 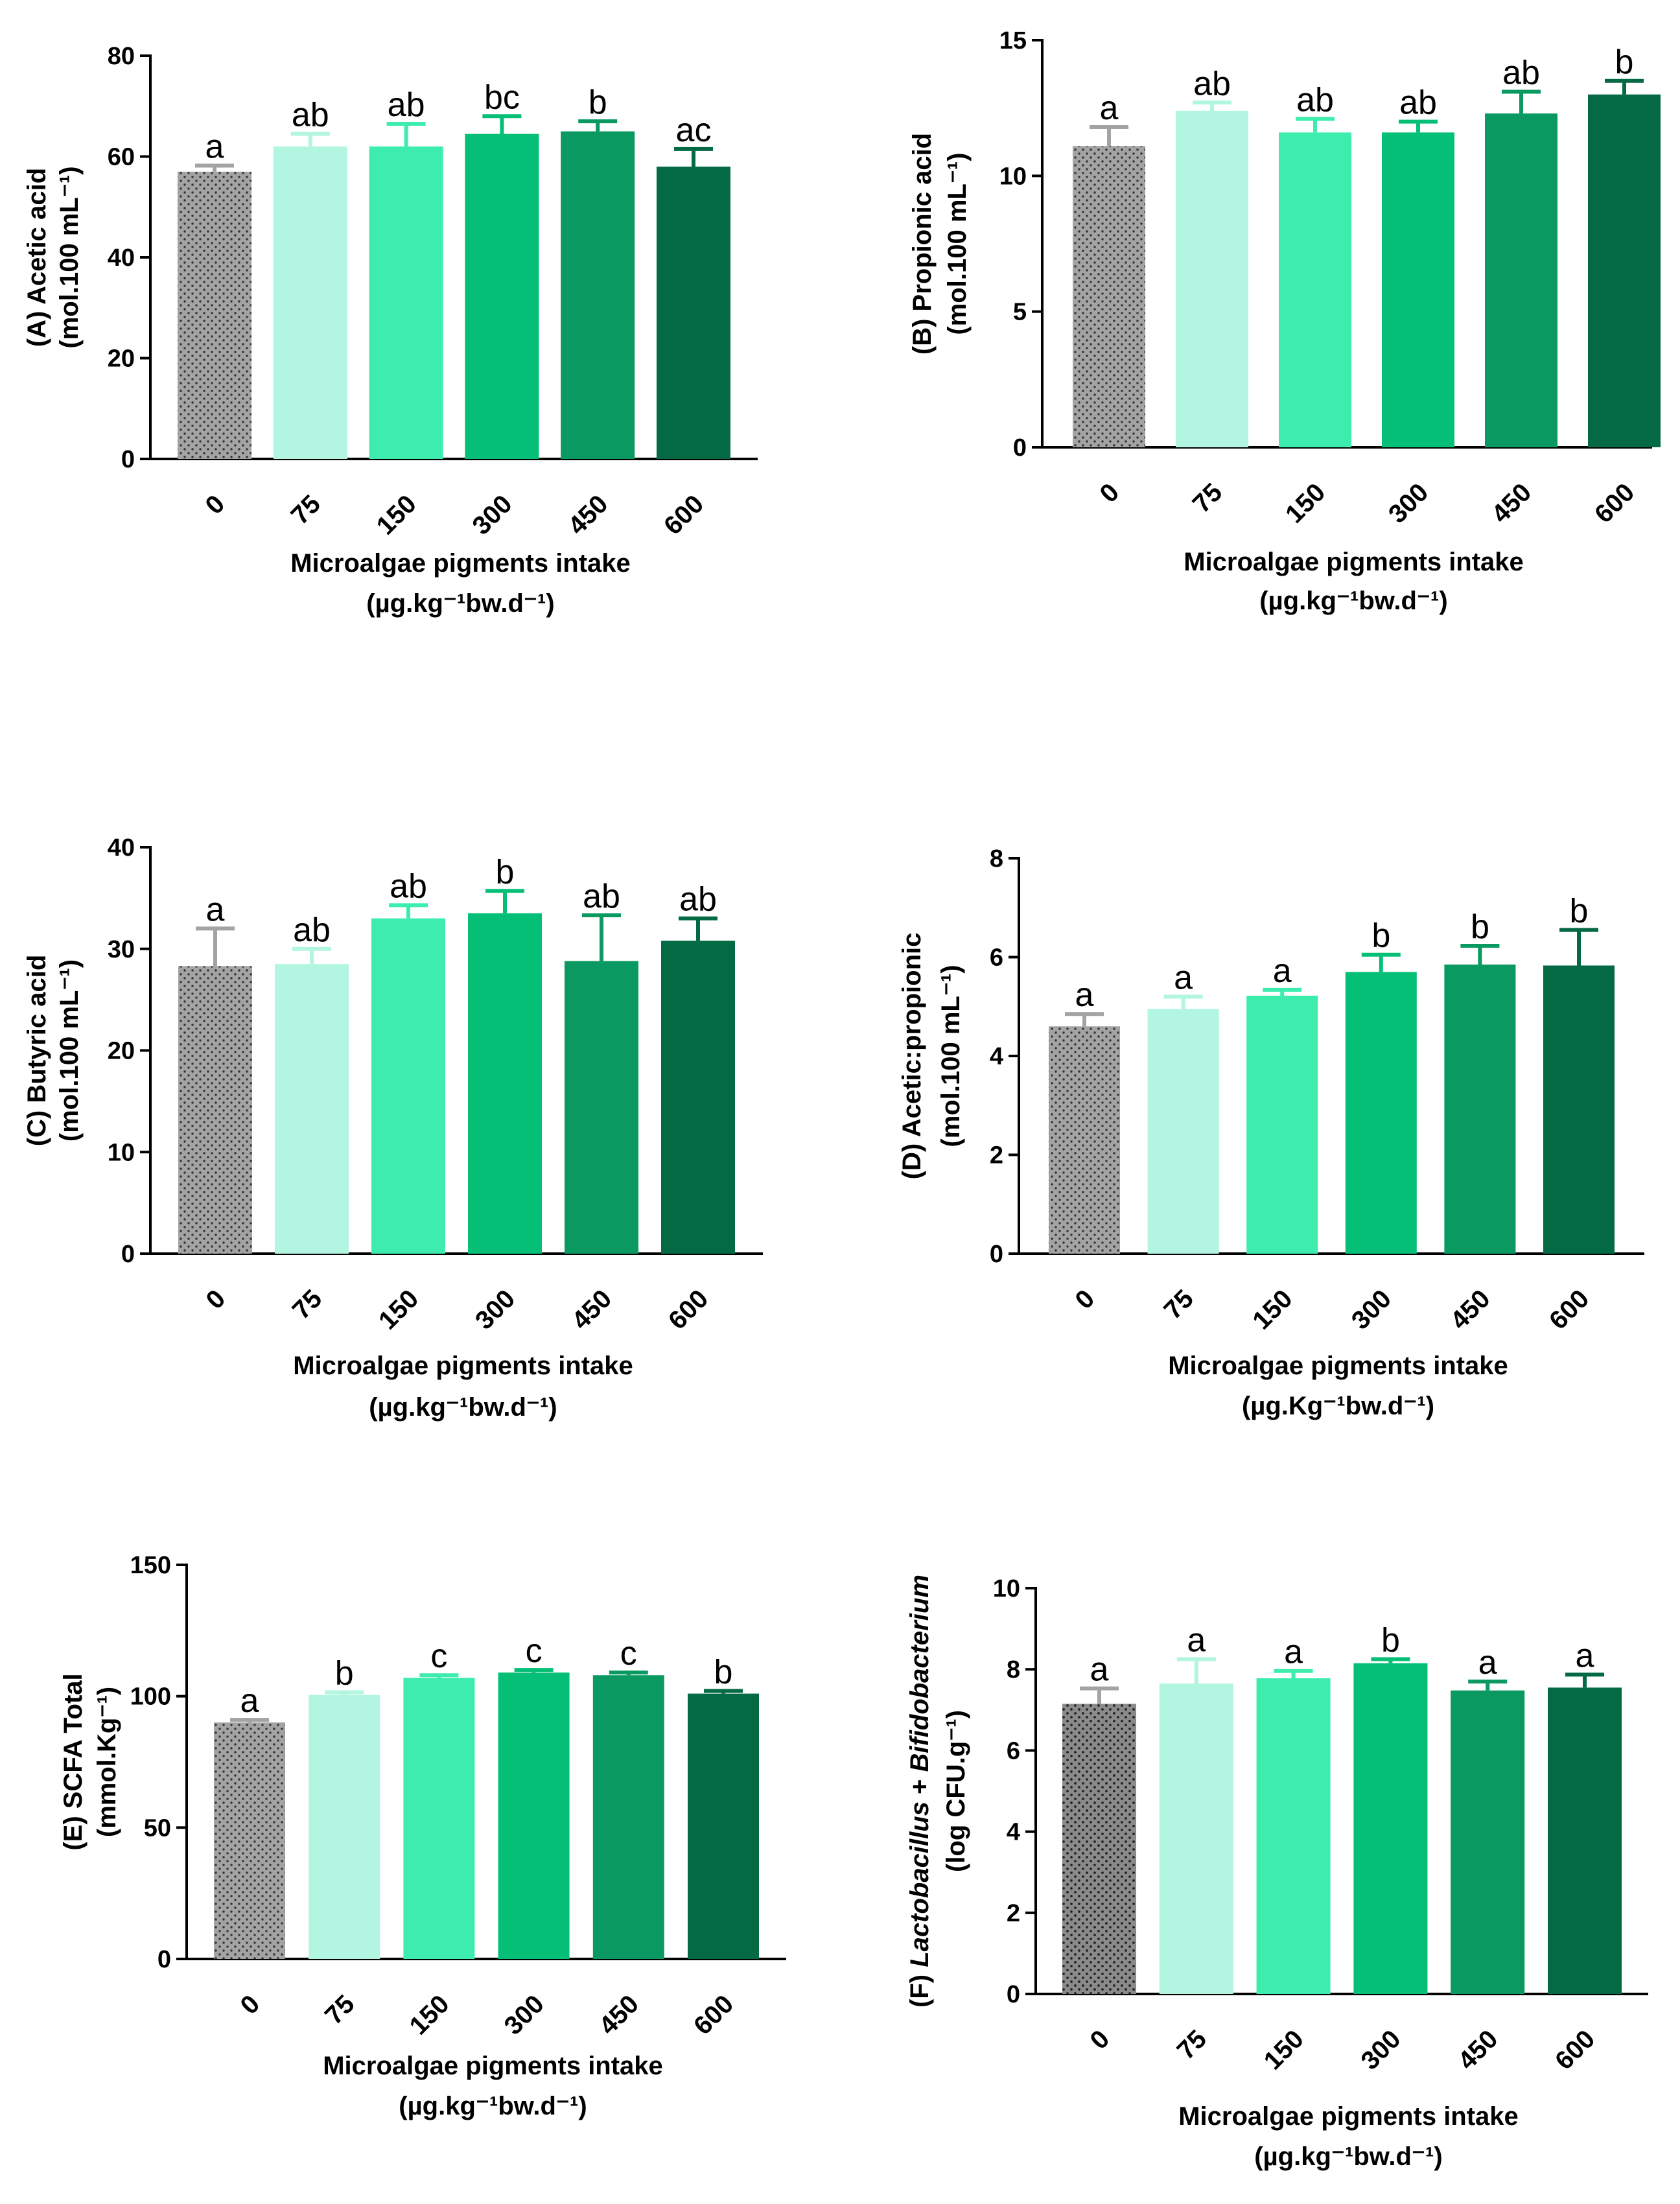 What do you see at coordinates (157, 1828) in the screenshot?
I see `y-tick-label: 50` at bounding box center [157, 1828].